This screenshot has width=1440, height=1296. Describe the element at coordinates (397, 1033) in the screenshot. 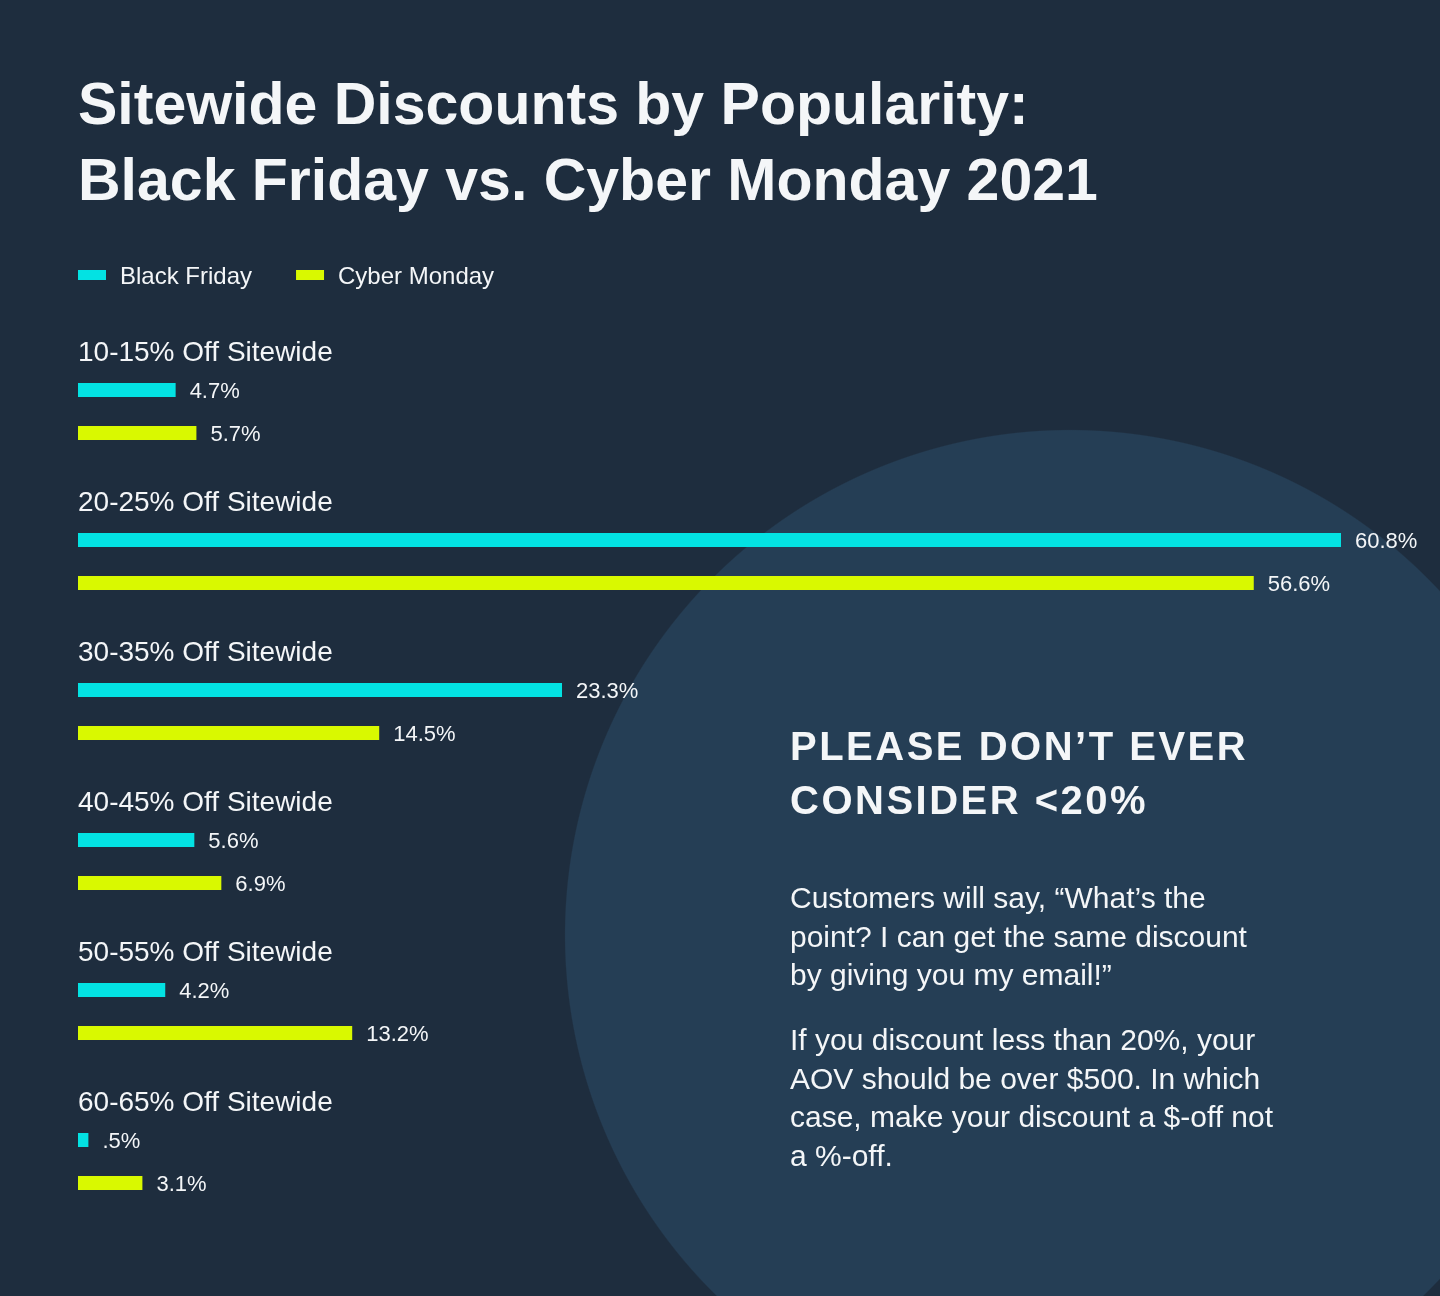

I see `data-label: 13.2%` at that location.